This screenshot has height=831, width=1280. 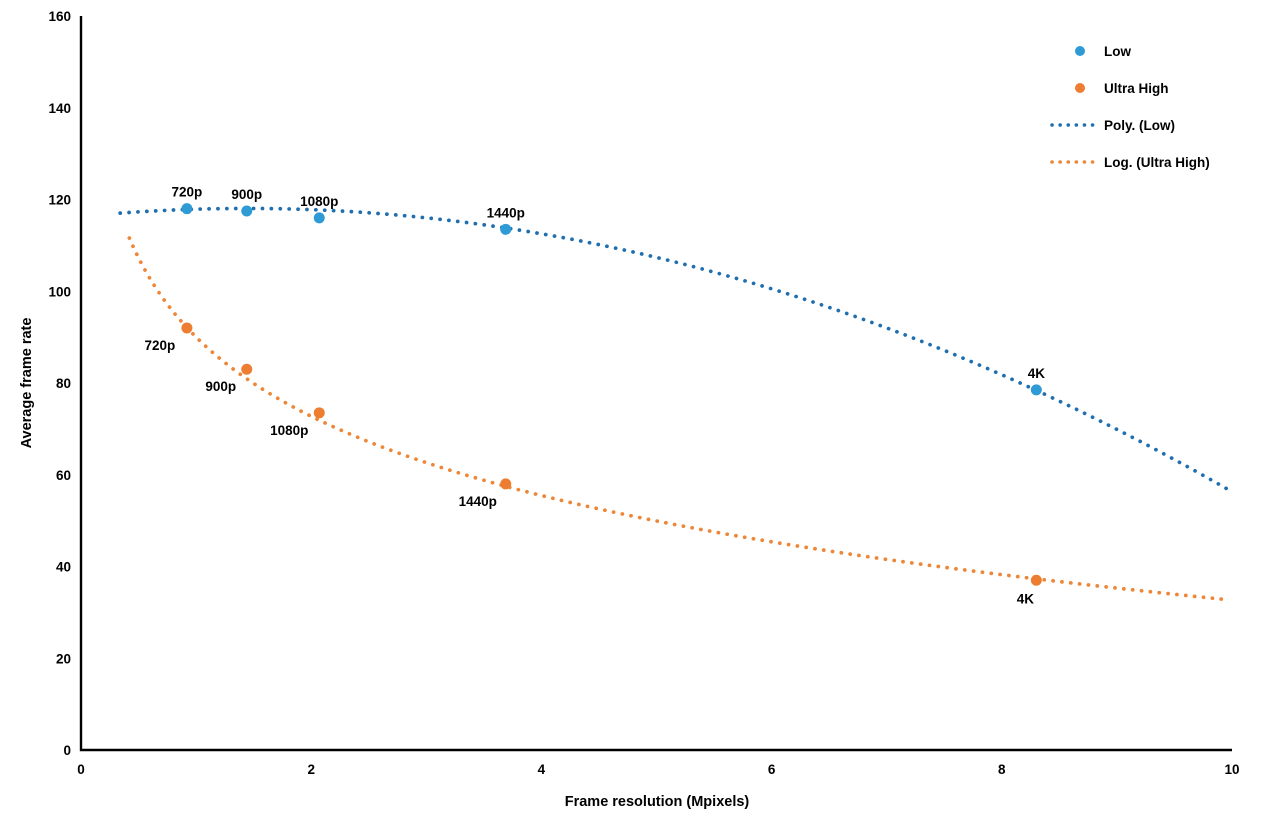 I want to click on y-axis-title: Average frame rate, so click(x=27, y=383).